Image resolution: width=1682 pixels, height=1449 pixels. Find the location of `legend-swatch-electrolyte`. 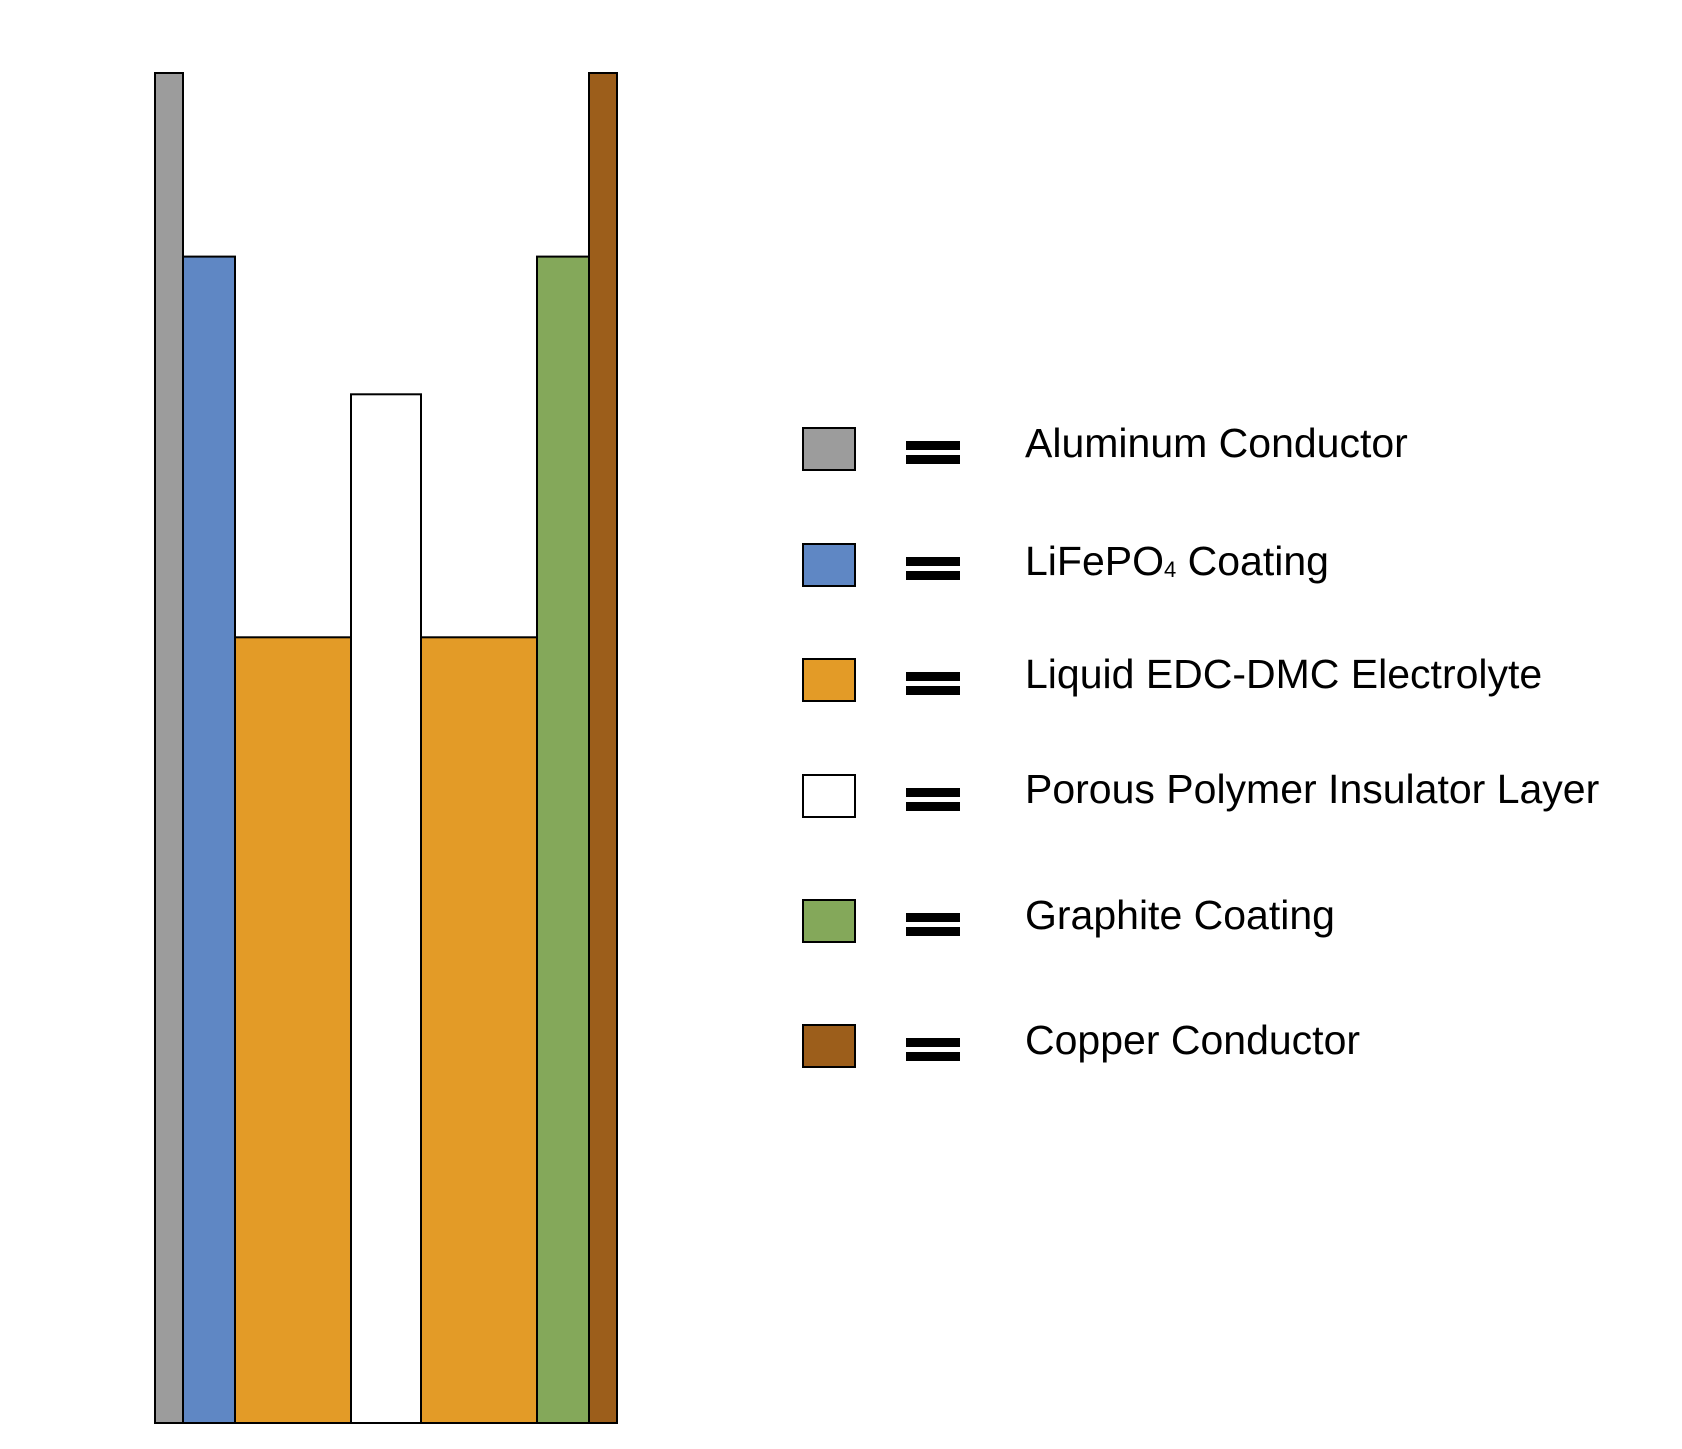

legend-swatch-electrolyte is located at coordinates (829, 680).